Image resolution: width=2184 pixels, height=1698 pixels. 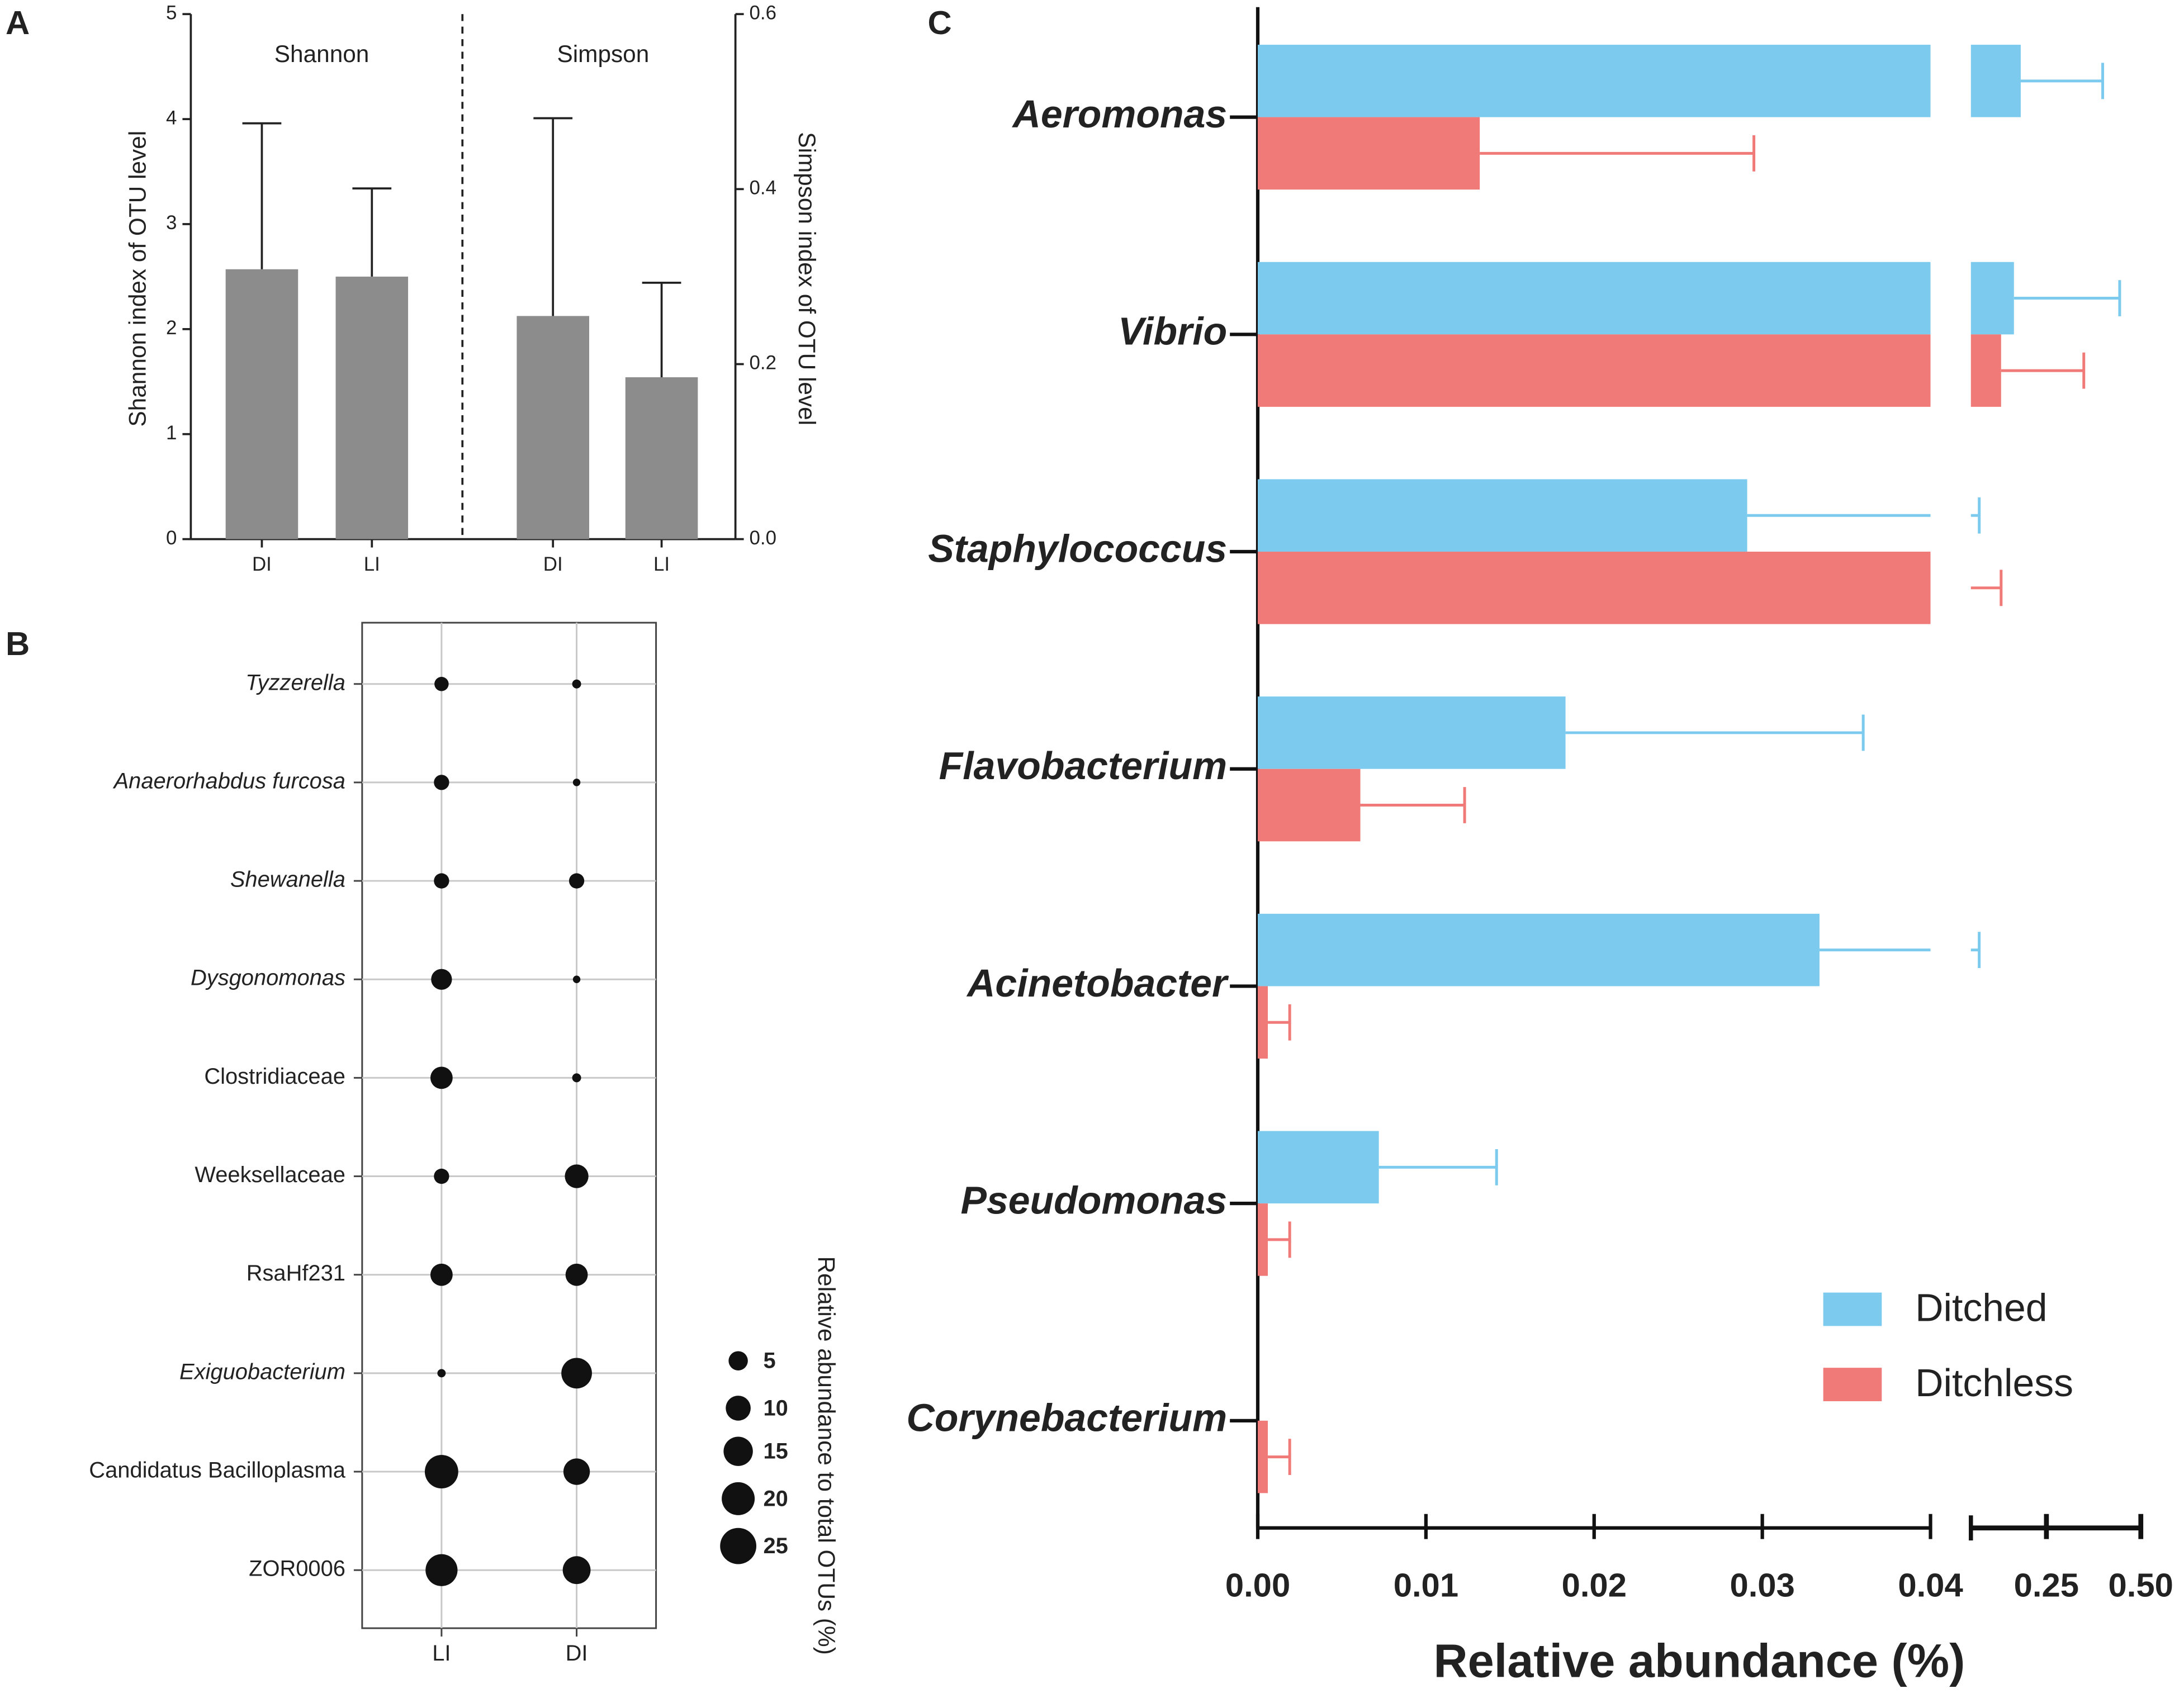 I want to click on y-tick-label: Weeksellaceae, so click(x=270, y=1175).